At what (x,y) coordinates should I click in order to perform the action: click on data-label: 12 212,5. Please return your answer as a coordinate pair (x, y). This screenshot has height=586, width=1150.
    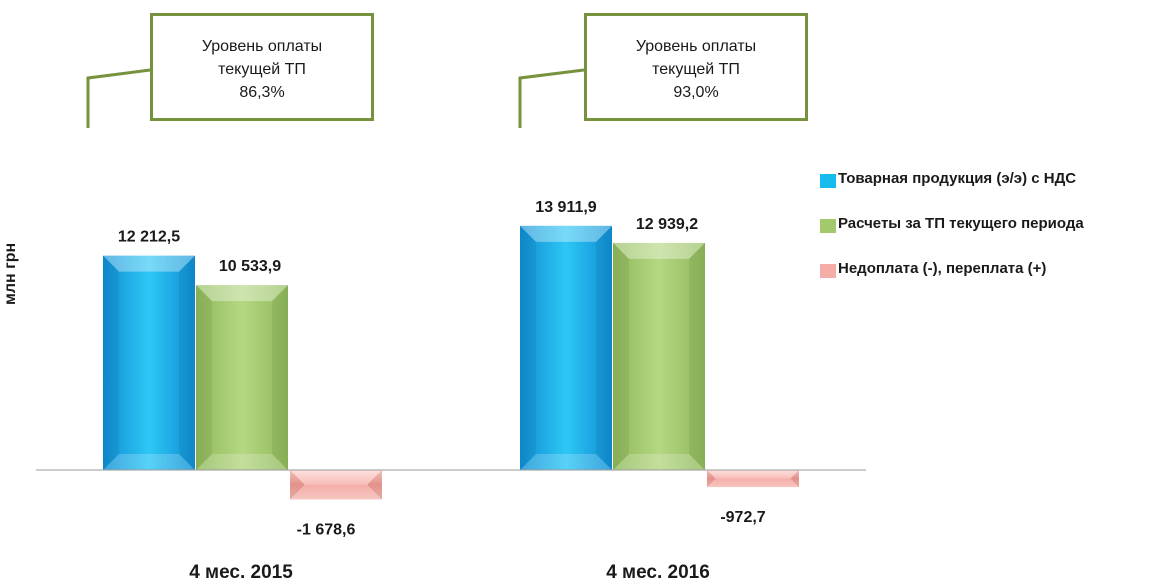
    Looking at the image, I should click on (149, 237).